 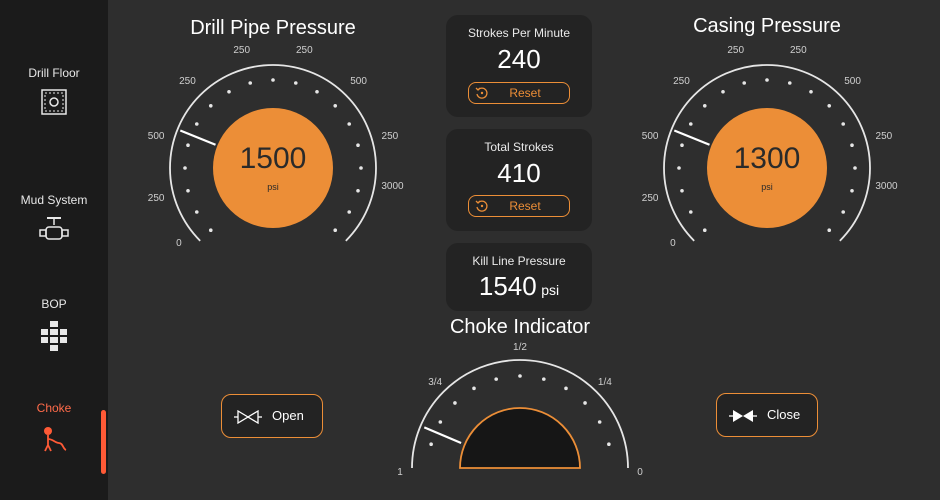 What do you see at coordinates (54, 336) in the screenshot?
I see `bop-icon` at bounding box center [54, 336].